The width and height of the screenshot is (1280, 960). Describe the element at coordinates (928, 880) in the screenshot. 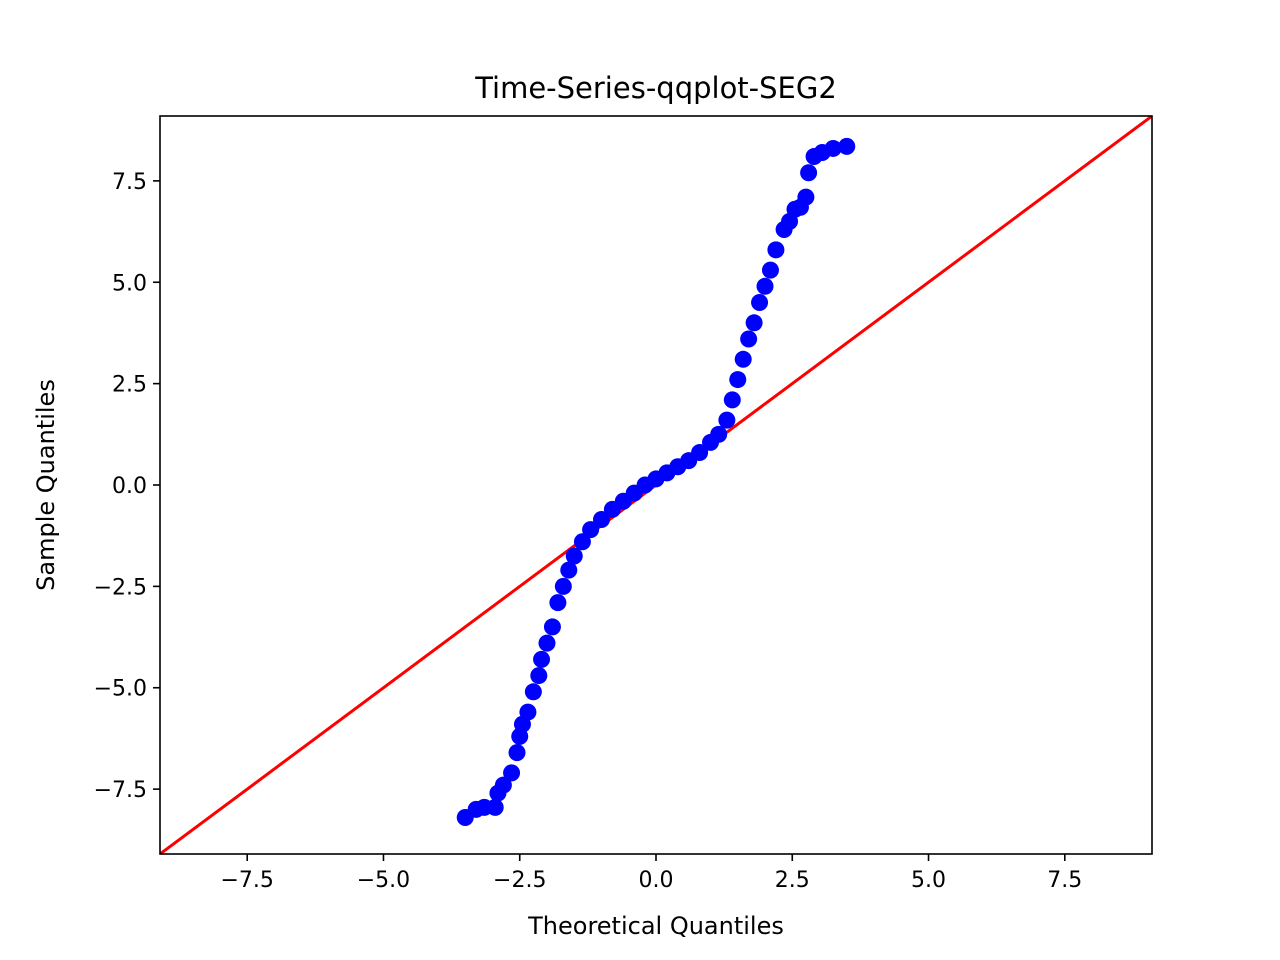

I see `x-tick-label: 5.0` at that location.